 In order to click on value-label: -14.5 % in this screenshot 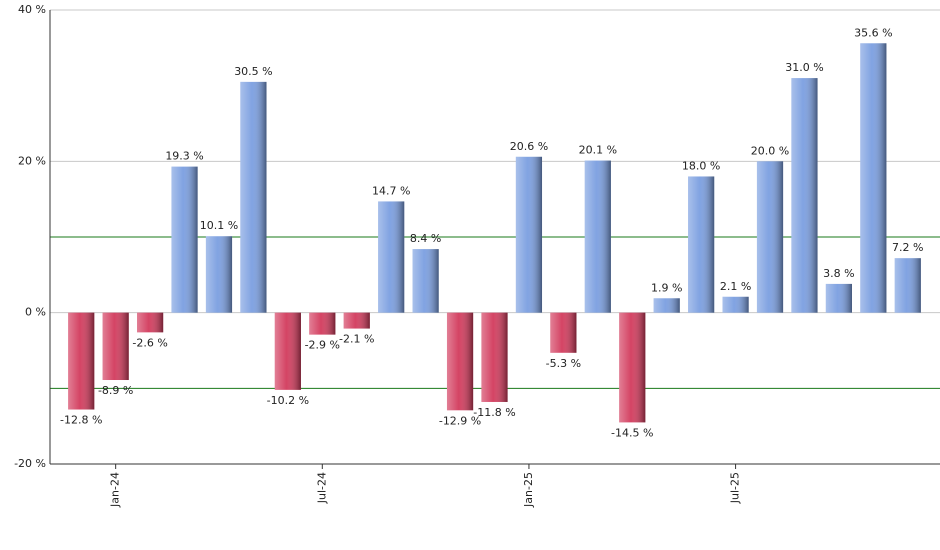, I will do `click(632, 432)`.